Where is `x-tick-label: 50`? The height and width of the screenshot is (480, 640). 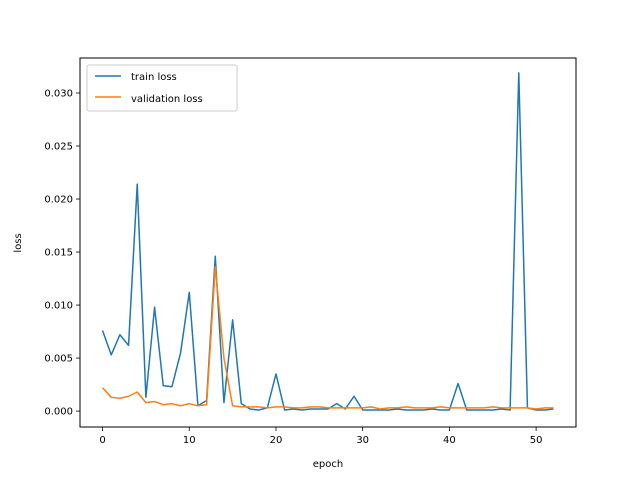 x-tick-label: 50 is located at coordinates (536, 440).